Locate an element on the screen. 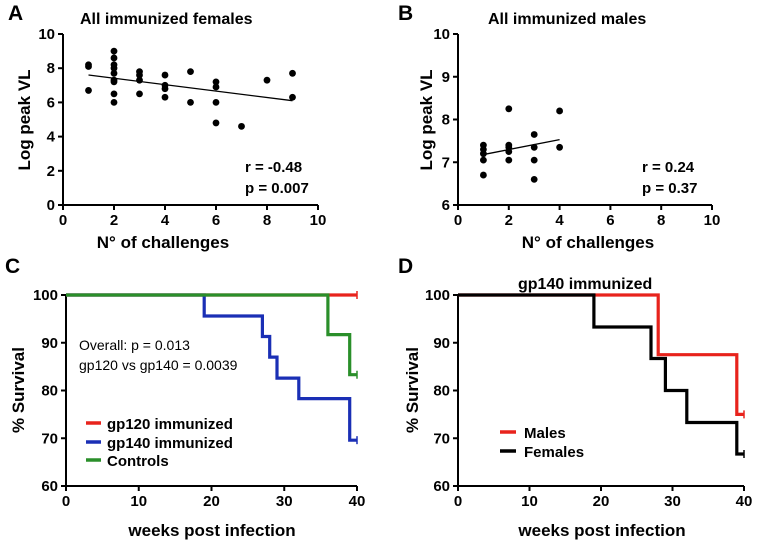  y-tick-label: 0 is located at coordinates (51, 205).